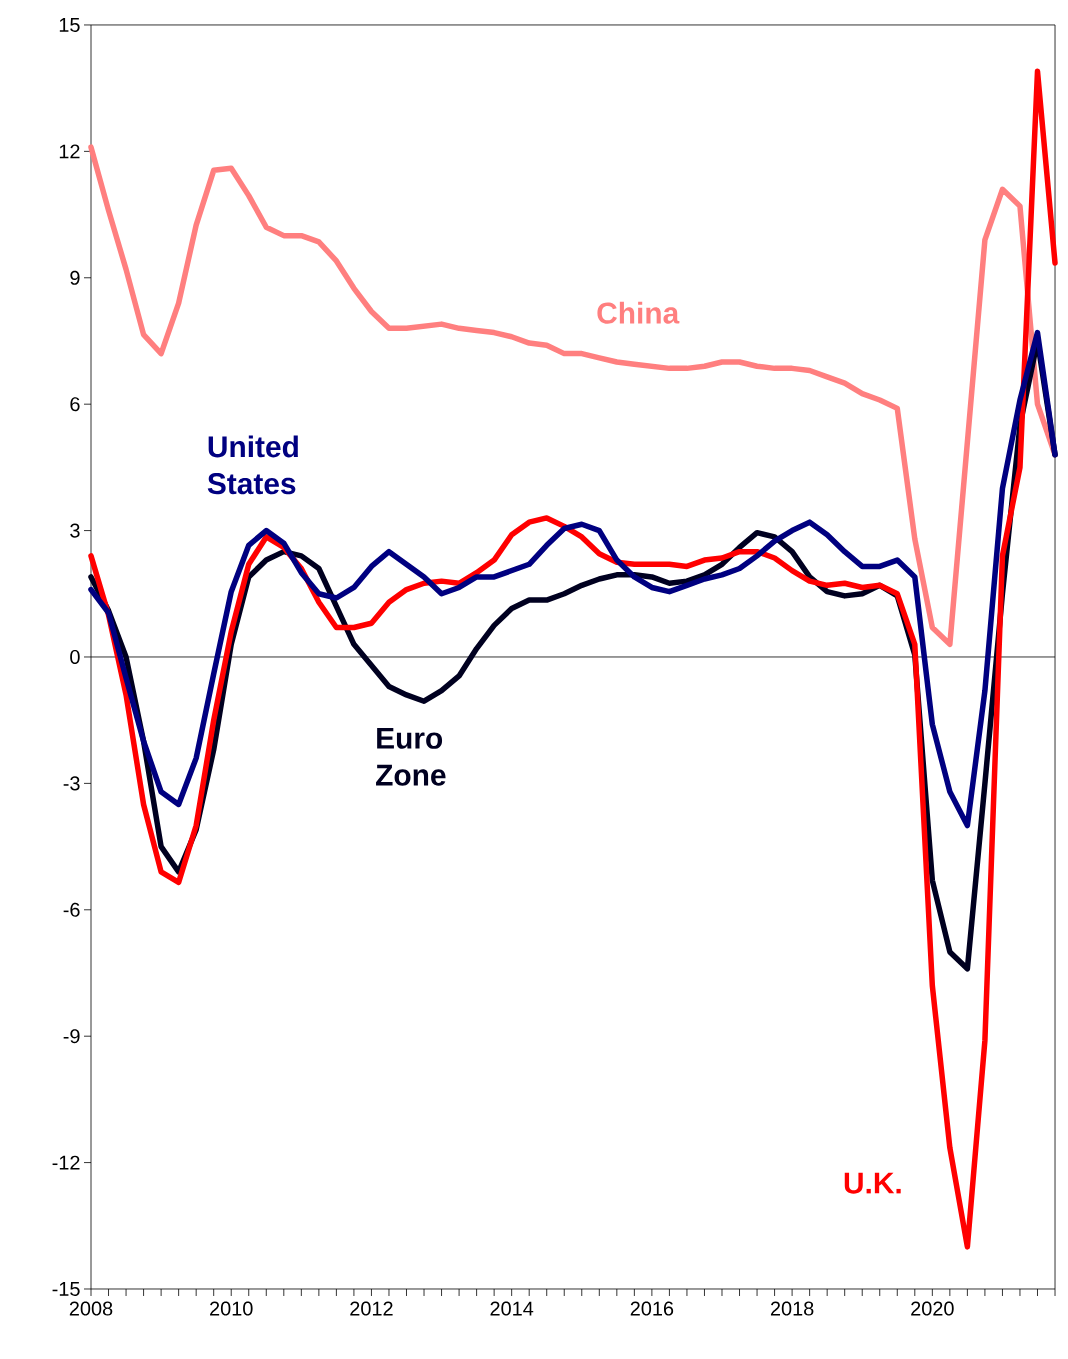  Describe the element at coordinates (66, 1289) in the screenshot. I see `y-tick-label: -15` at that location.